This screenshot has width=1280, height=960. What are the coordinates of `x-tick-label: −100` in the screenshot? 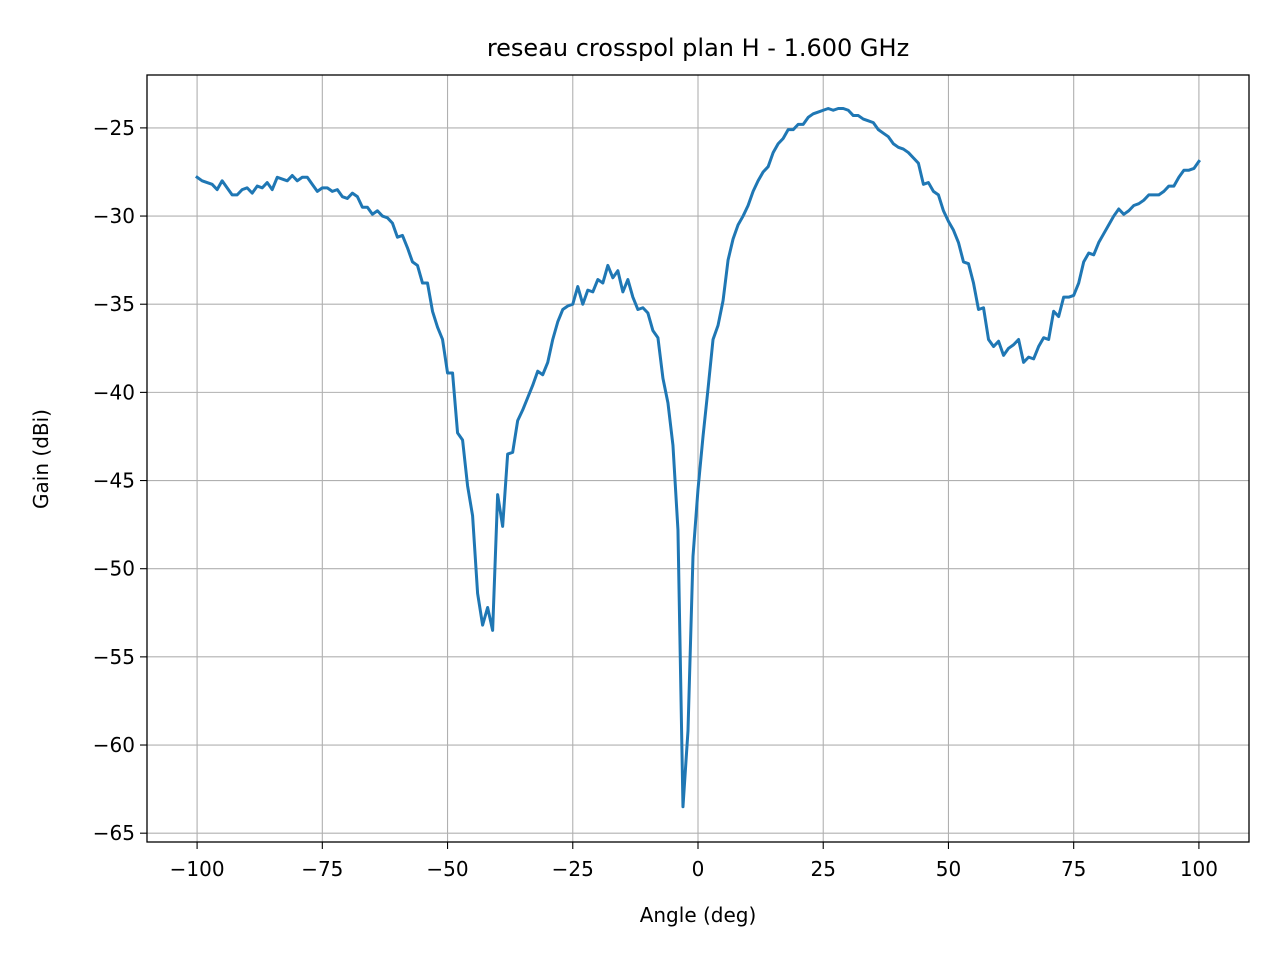 It's located at (197, 869).